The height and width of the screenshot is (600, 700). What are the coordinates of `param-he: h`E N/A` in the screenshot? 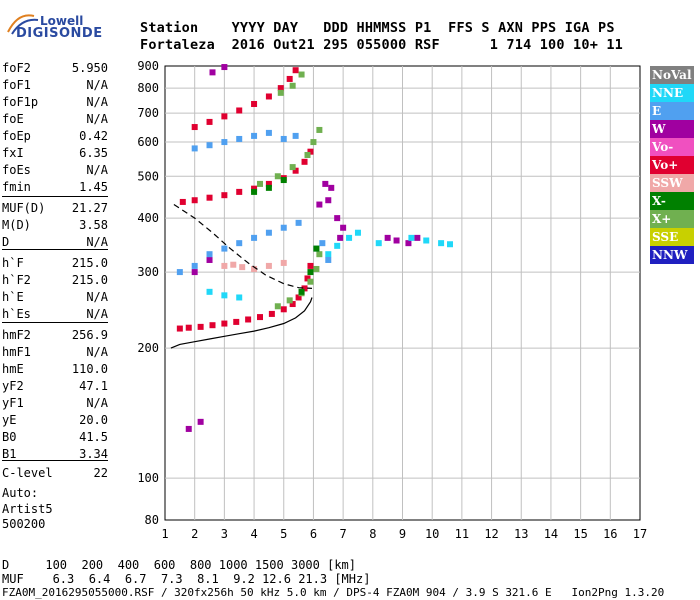 It's located at (55, 298).